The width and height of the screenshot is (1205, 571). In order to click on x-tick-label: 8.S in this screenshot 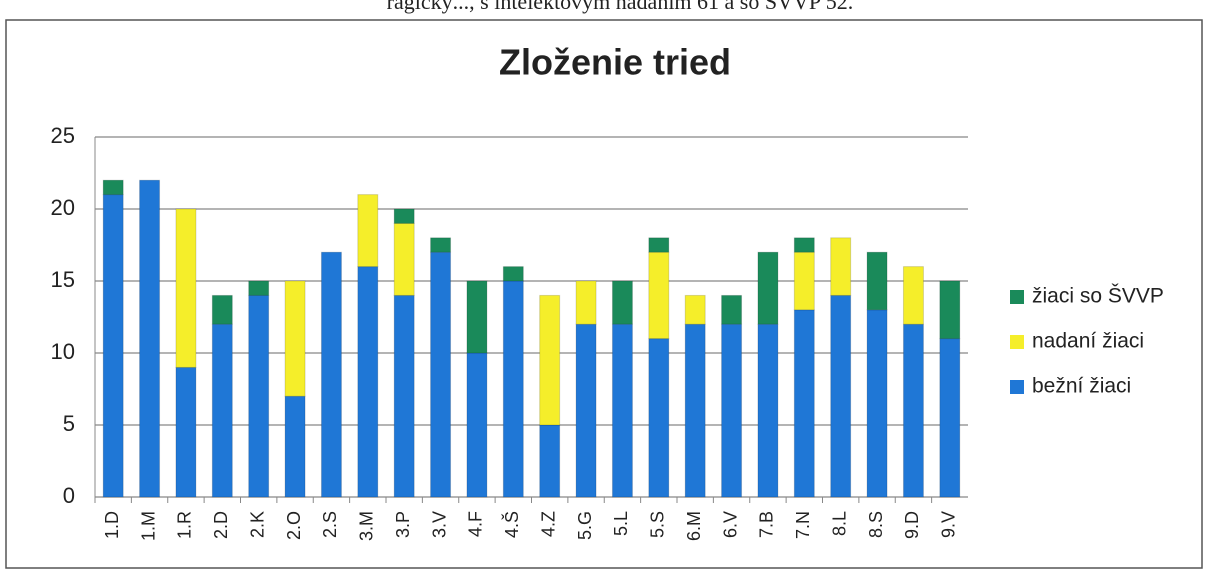, I will do `click(876, 524)`.